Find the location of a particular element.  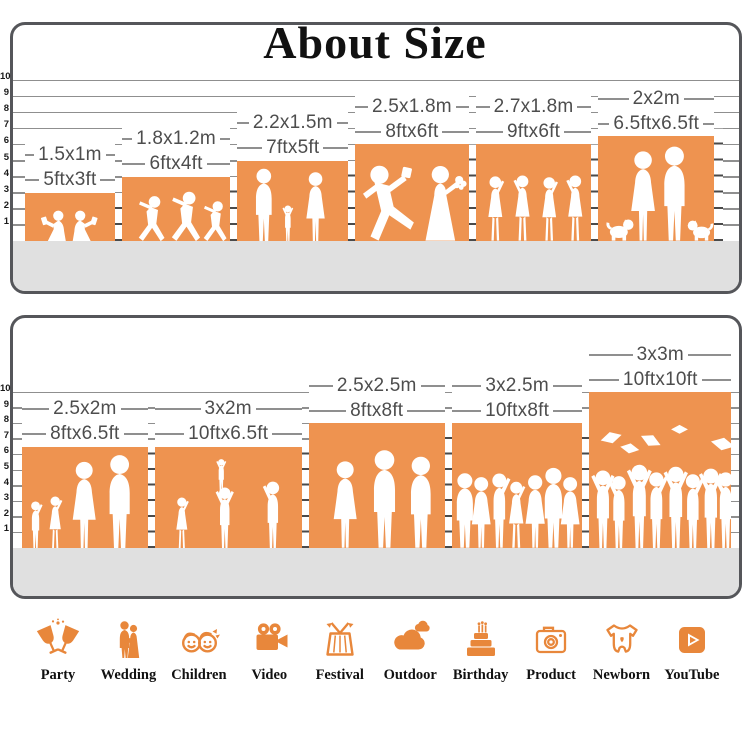

size-column-5ftx3ft: 1.5x1m 5ftx3ft is located at coordinates (70, 191).